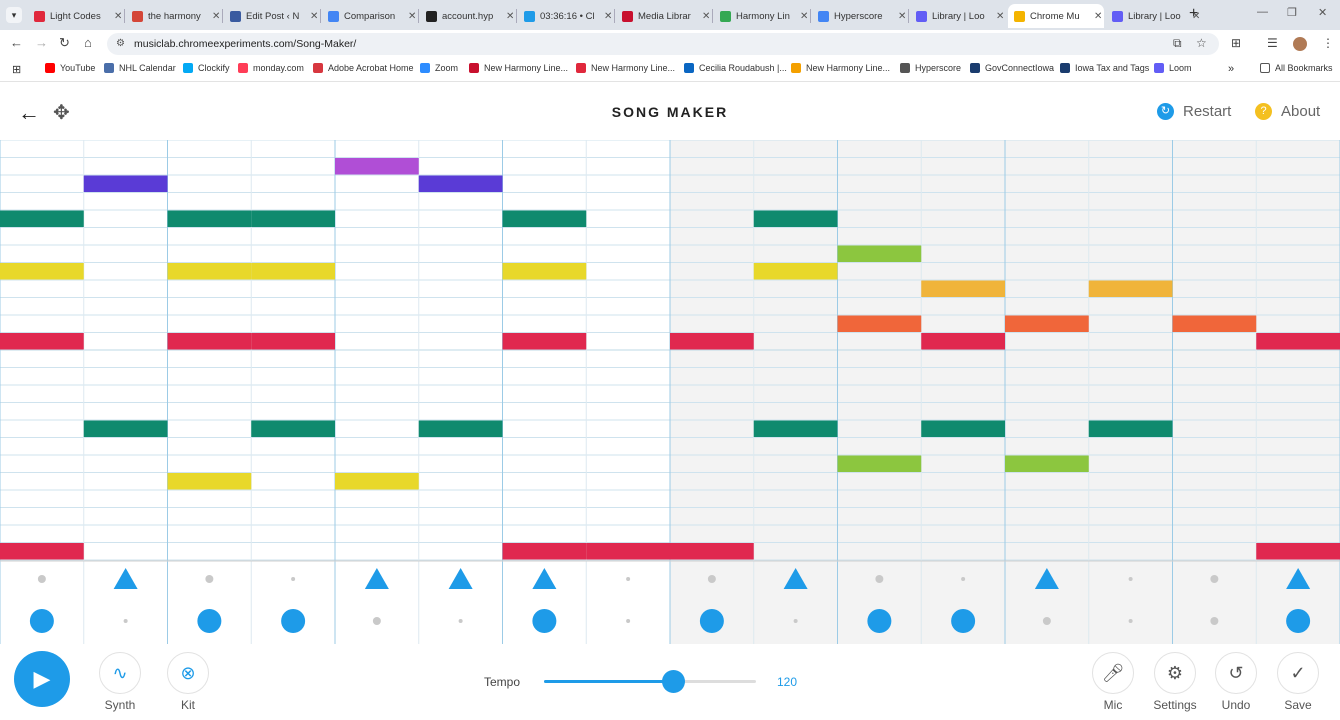  What do you see at coordinates (88, 42) in the screenshot?
I see `home-icon: ⌂` at bounding box center [88, 42].